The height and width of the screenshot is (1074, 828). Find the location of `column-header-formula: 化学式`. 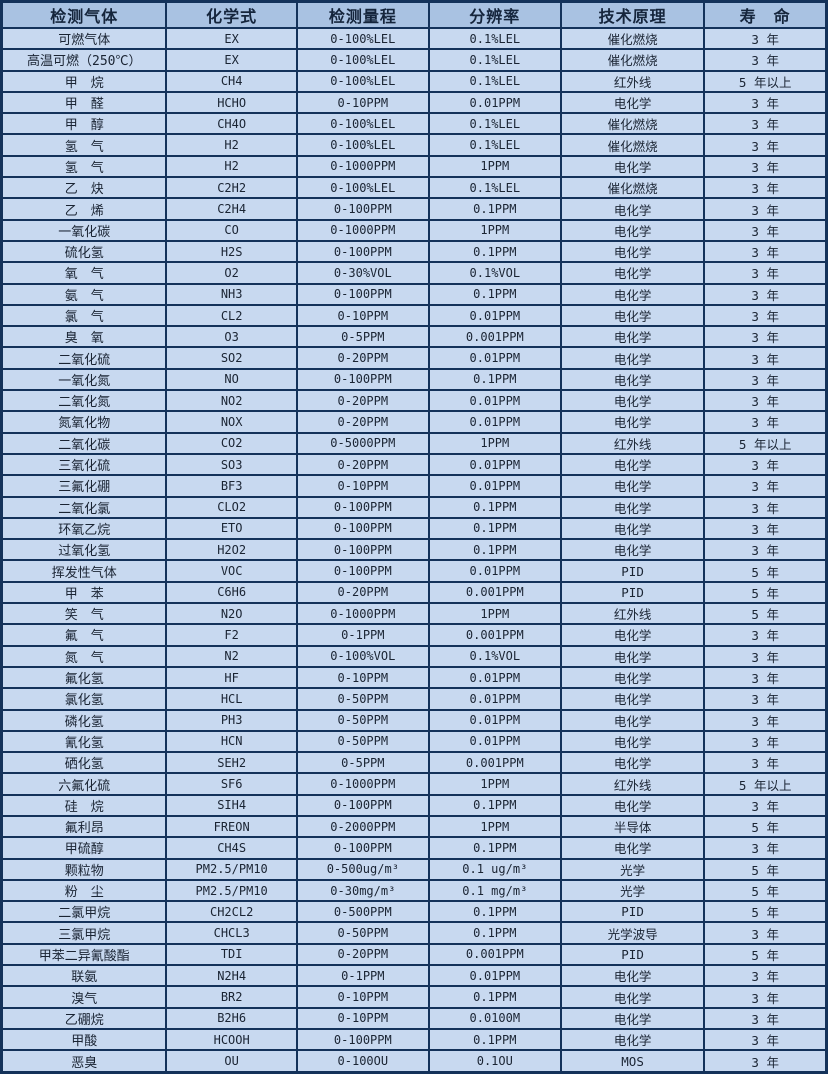

column-header-formula: 化学式 is located at coordinates (231, 14).